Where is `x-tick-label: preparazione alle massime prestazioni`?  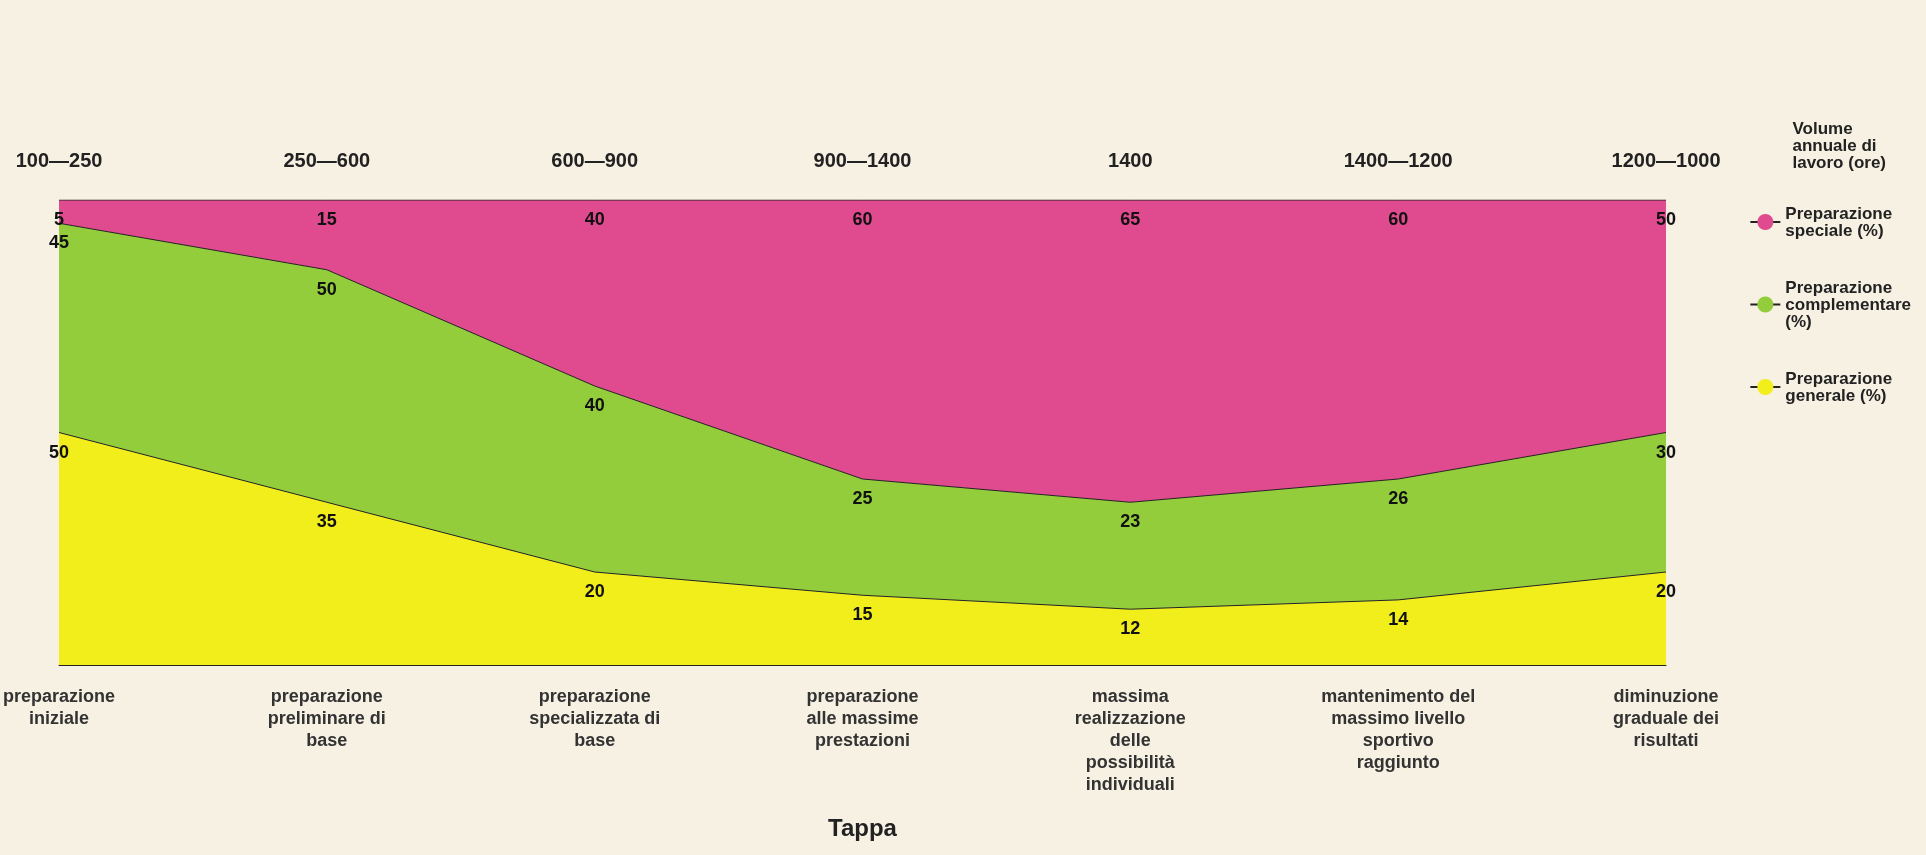 x-tick-label: preparazione alle massime prestazioni is located at coordinates (862, 718).